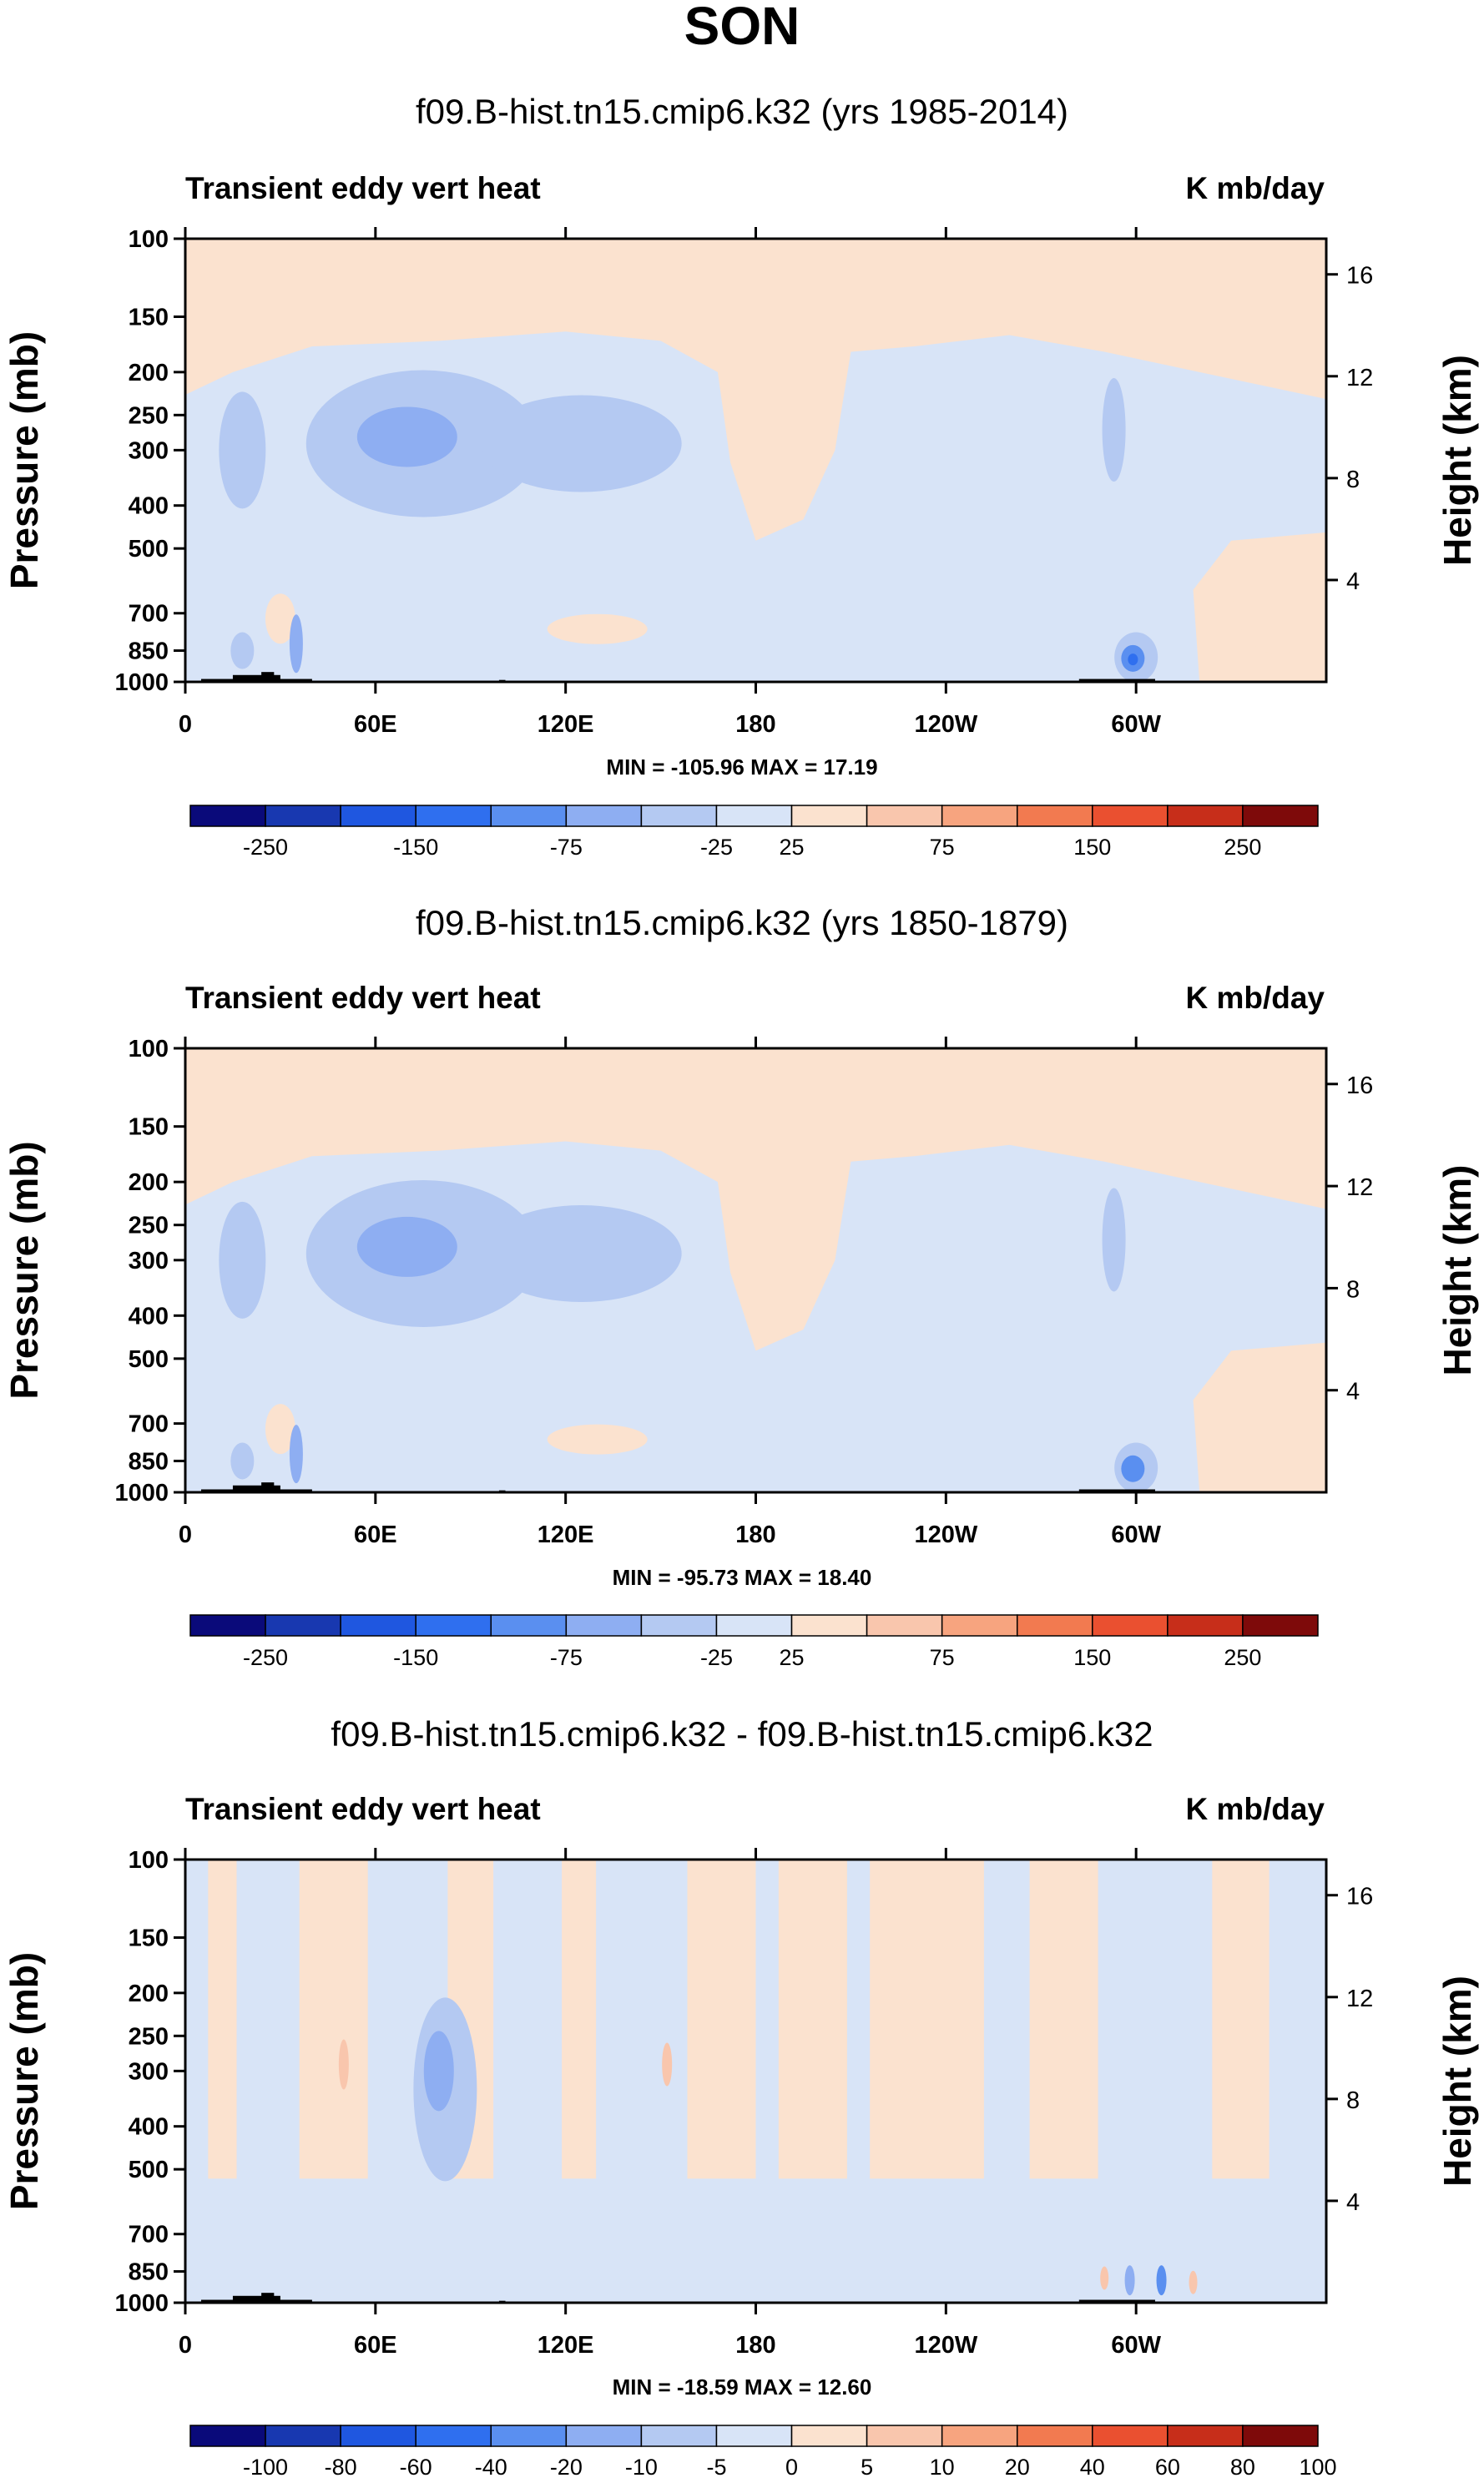 This screenshot has height=2483, width=1484. Describe the element at coordinates (641, 2468) in the screenshot. I see `colorbar-label: -10` at that location.